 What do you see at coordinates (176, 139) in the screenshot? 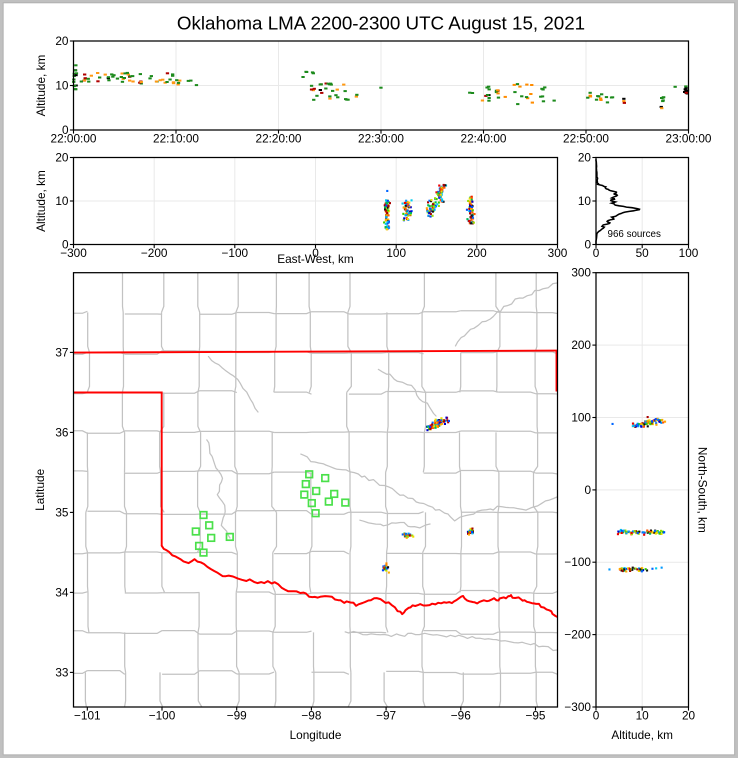
I see `svg-text: 22:10:00` at bounding box center [176, 139].